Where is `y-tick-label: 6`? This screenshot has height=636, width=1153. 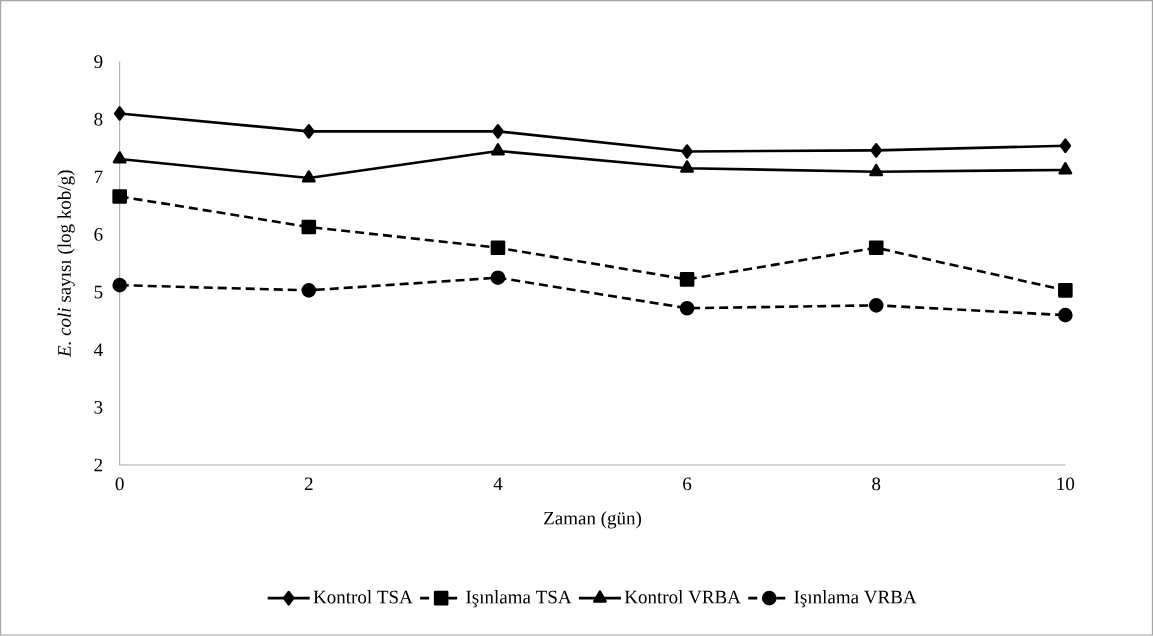 y-tick-label: 6 is located at coordinates (98, 235).